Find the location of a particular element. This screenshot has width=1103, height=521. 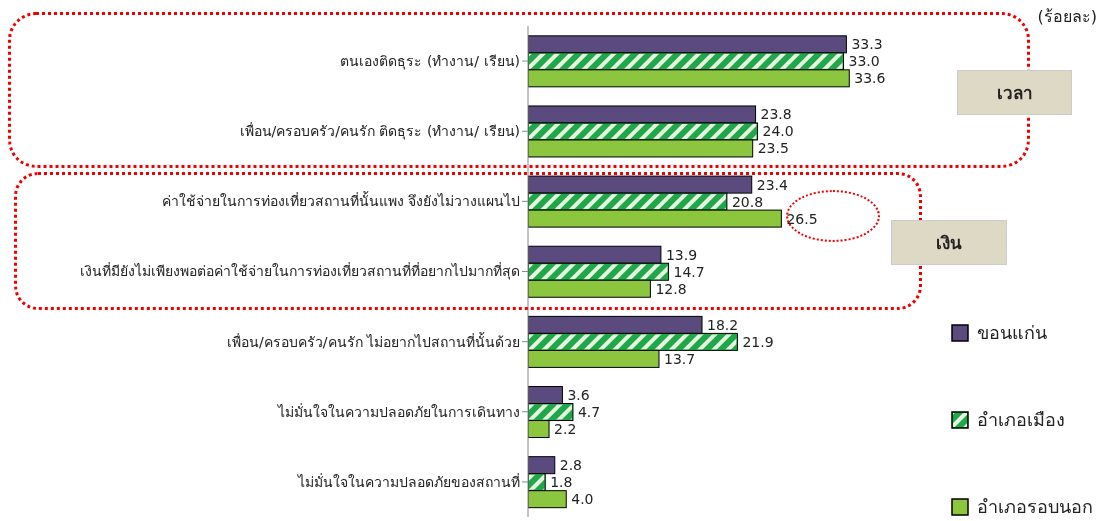

y-tick-label: เพื่อน/ครอบครัว/คนรัก ไม่อยากไปสถานที่นั้นด้วย is located at coordinates (373, 340).